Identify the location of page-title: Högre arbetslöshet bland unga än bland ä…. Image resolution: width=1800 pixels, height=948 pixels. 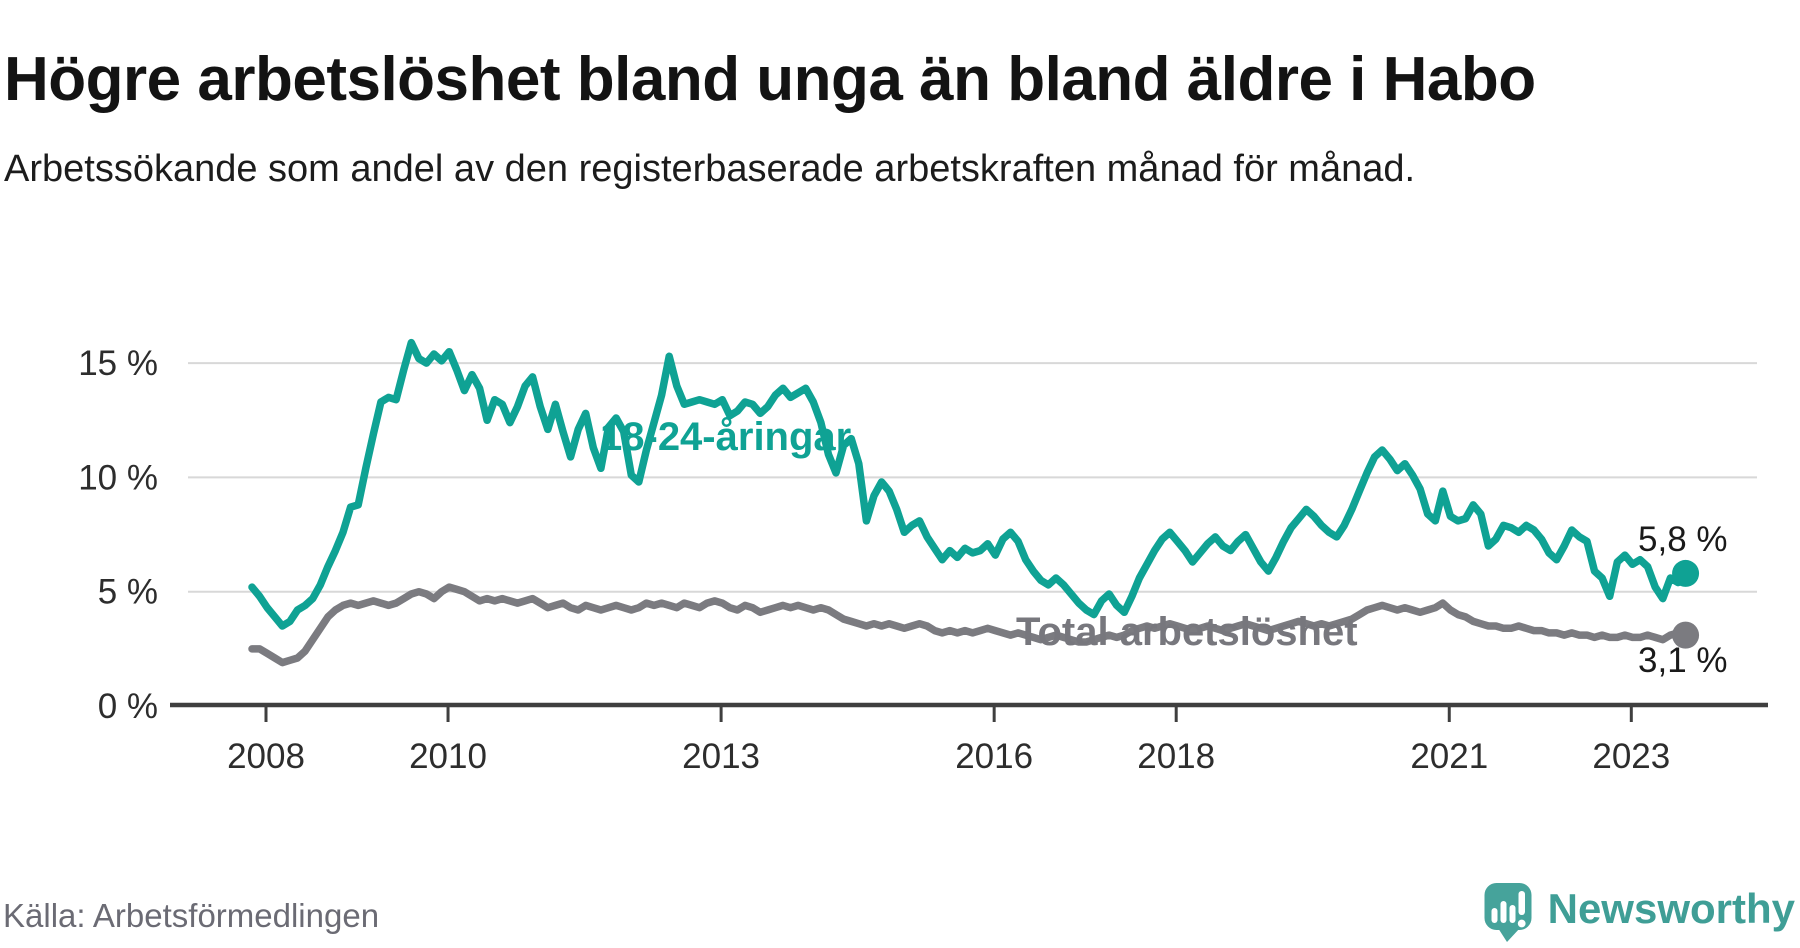
(770, 79).